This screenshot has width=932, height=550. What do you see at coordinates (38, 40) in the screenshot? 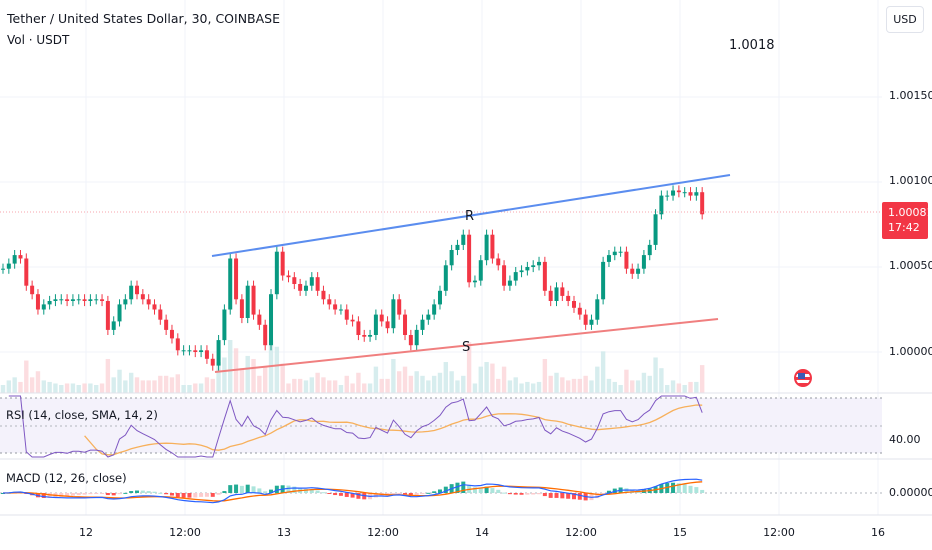
I see `volume-legend: Vol · USDT` at bounding box center [38, 40].